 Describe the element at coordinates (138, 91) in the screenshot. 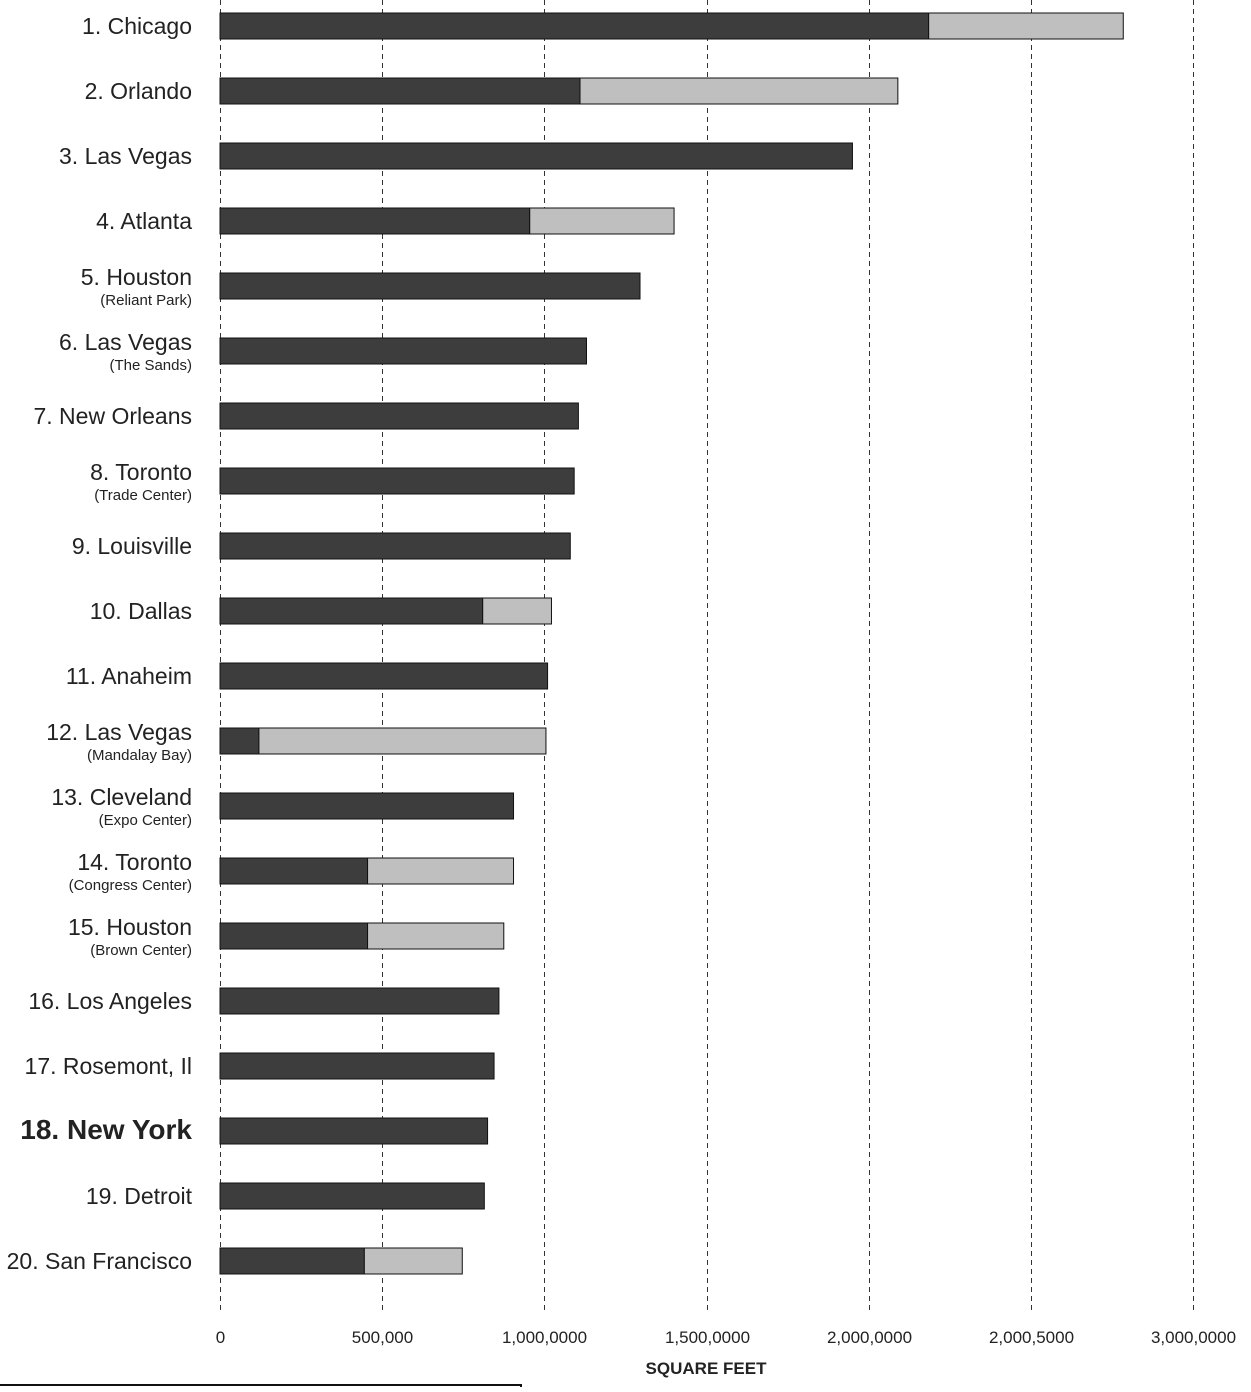

I see `category-label: 2. Orlando` at that location.